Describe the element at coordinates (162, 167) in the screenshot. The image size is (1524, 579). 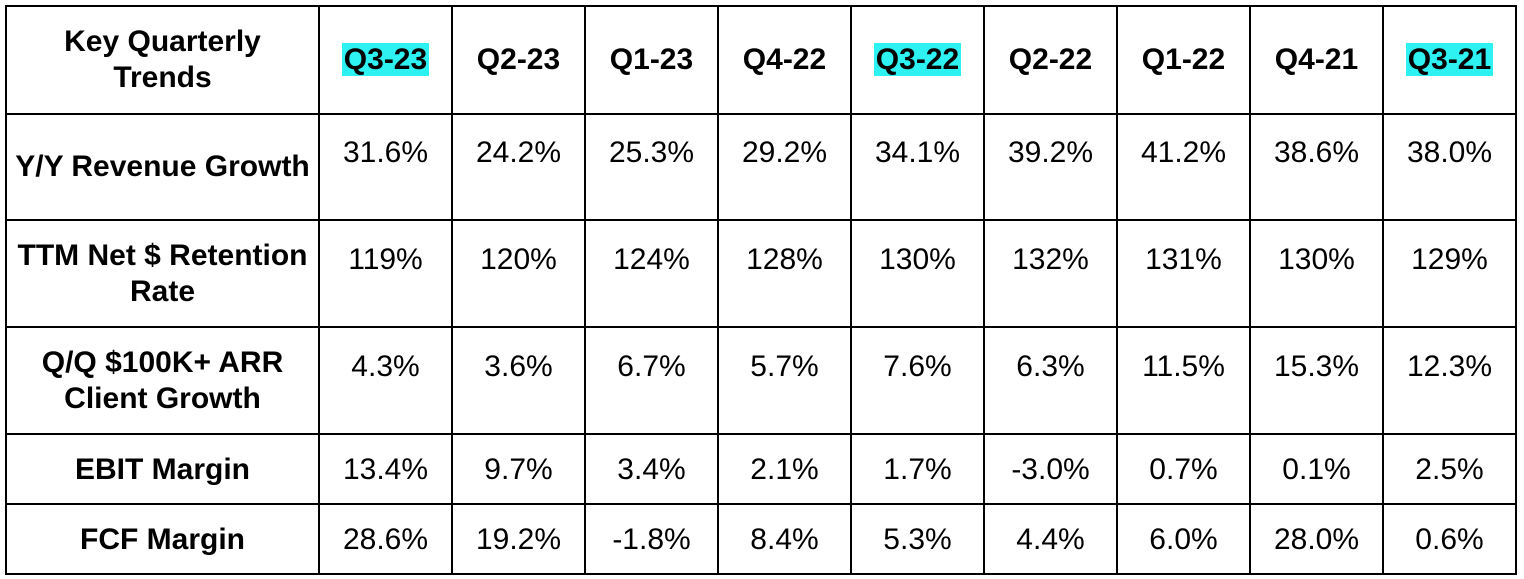
I see `row-label-cell: Y/Y Revenue Growth` at that location.